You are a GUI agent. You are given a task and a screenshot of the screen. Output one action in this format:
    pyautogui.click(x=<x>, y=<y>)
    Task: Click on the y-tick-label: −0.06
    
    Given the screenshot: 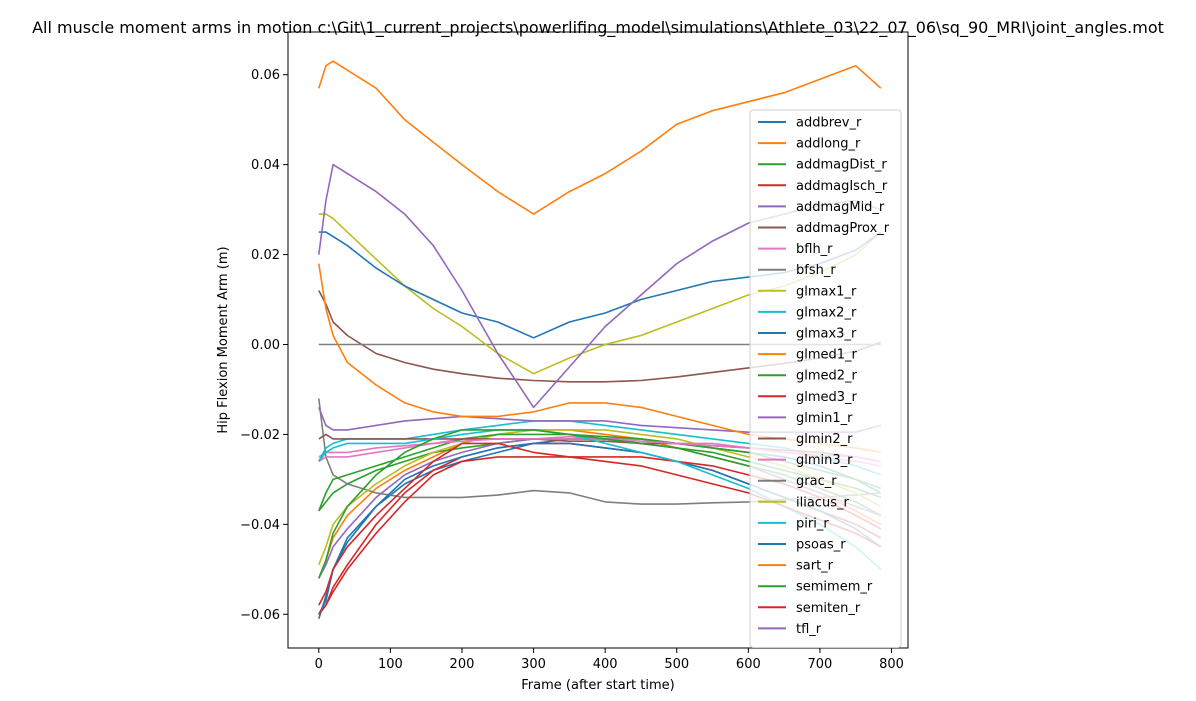 What is the action you would take?
    pyautogui.click(x=260, y=615)
    